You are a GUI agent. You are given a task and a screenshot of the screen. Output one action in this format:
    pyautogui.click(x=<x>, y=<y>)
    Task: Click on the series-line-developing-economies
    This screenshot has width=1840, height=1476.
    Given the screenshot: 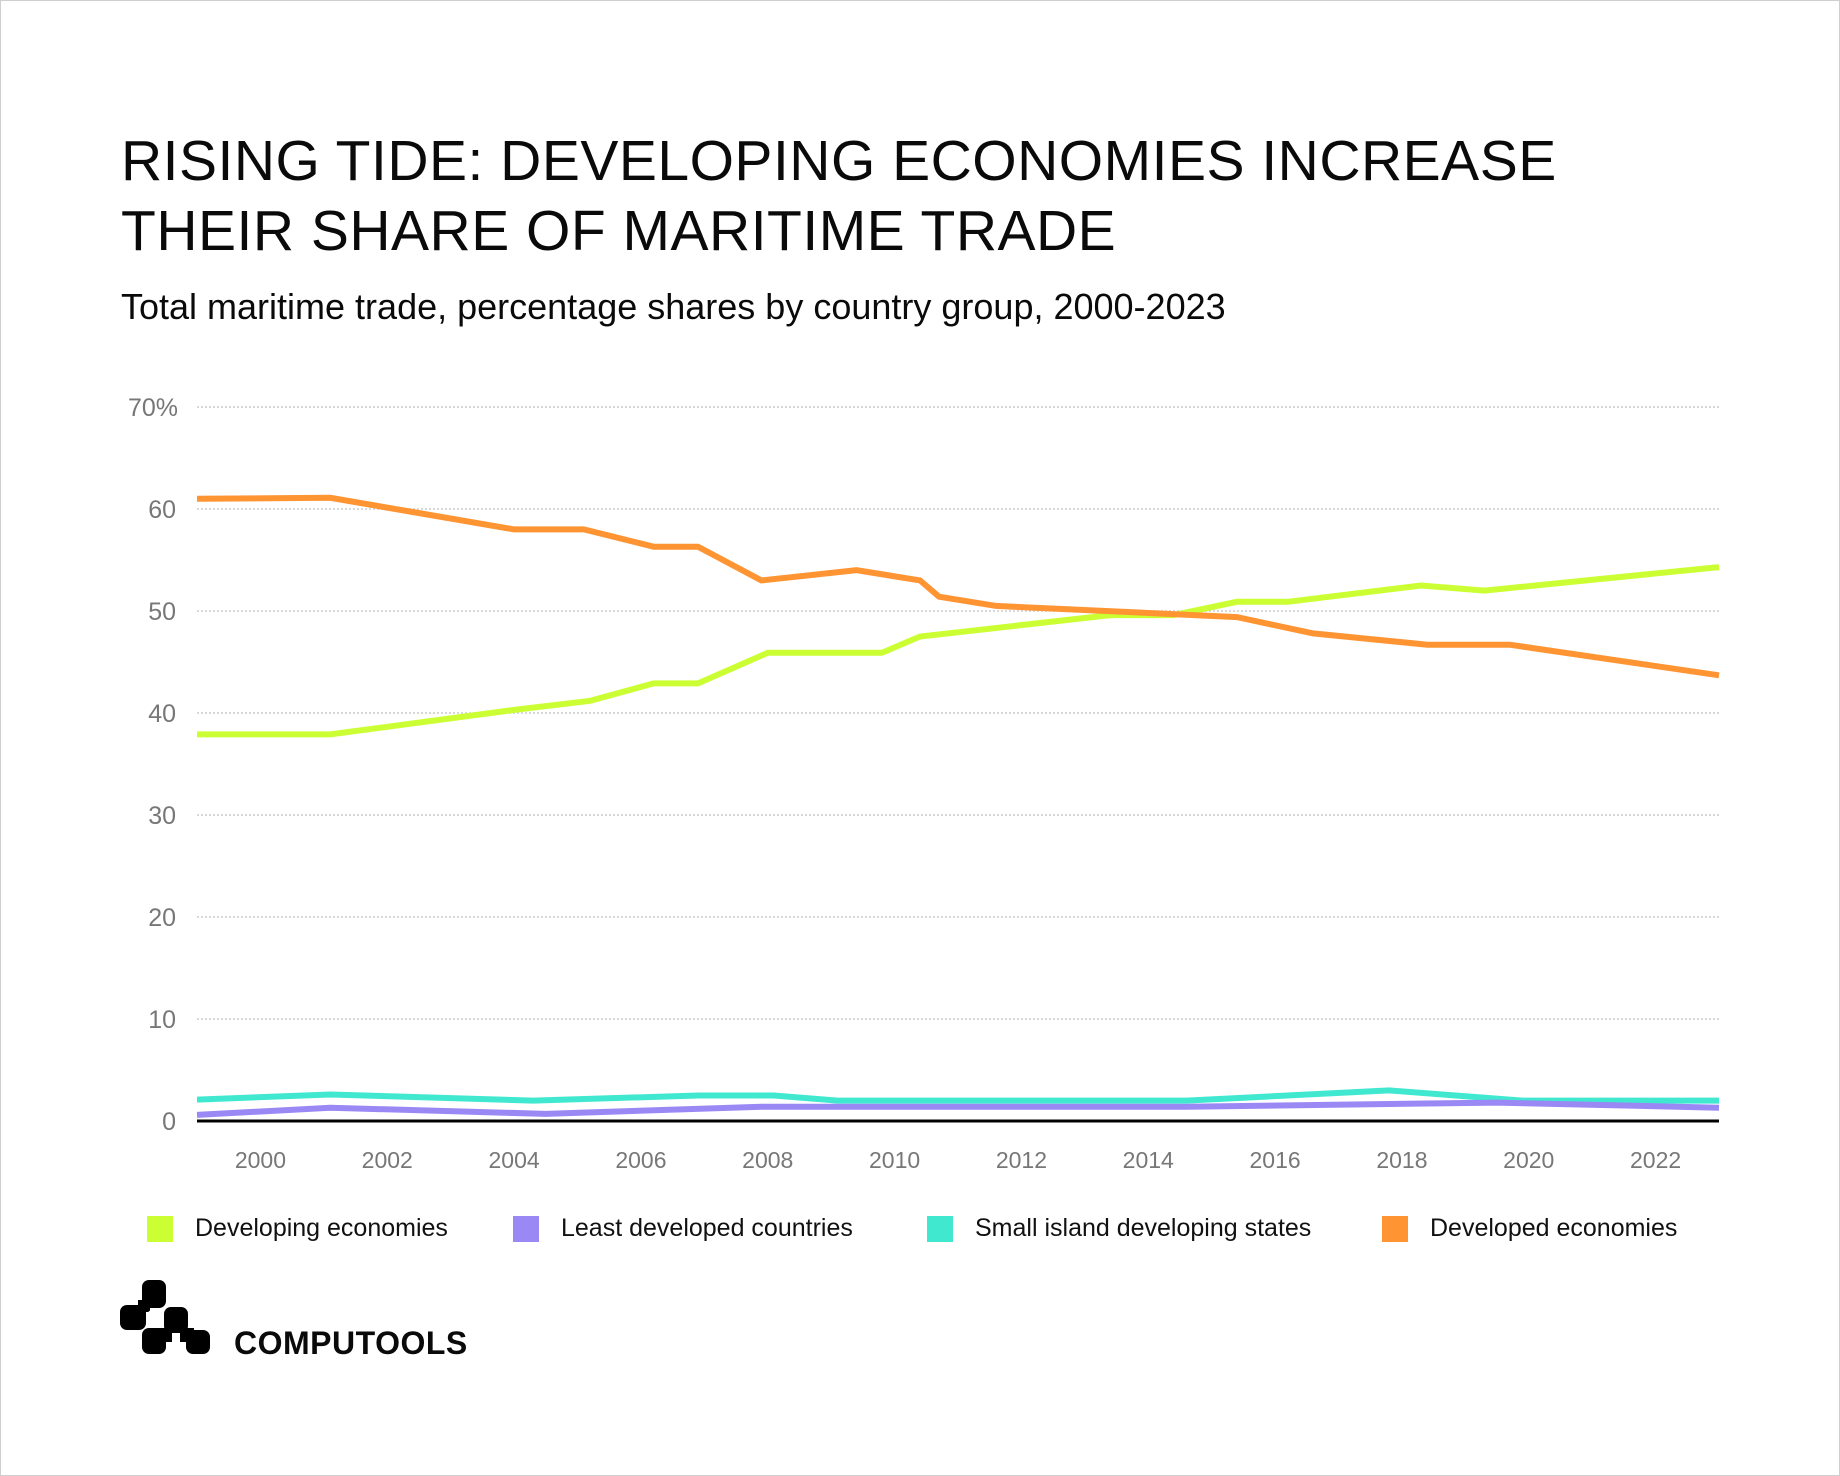 What is the action you would take?
    pyautogui.click(x=958, y=651)
    